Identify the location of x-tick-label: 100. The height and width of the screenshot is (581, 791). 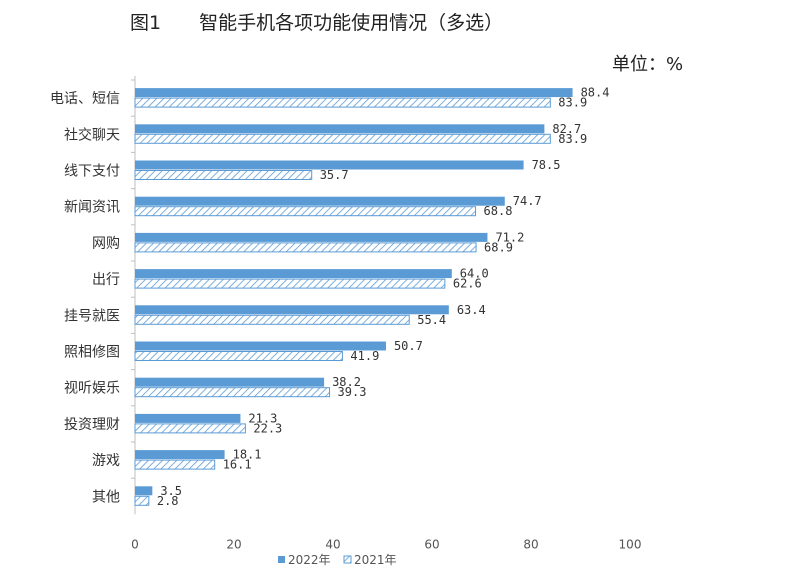
(630, 544).